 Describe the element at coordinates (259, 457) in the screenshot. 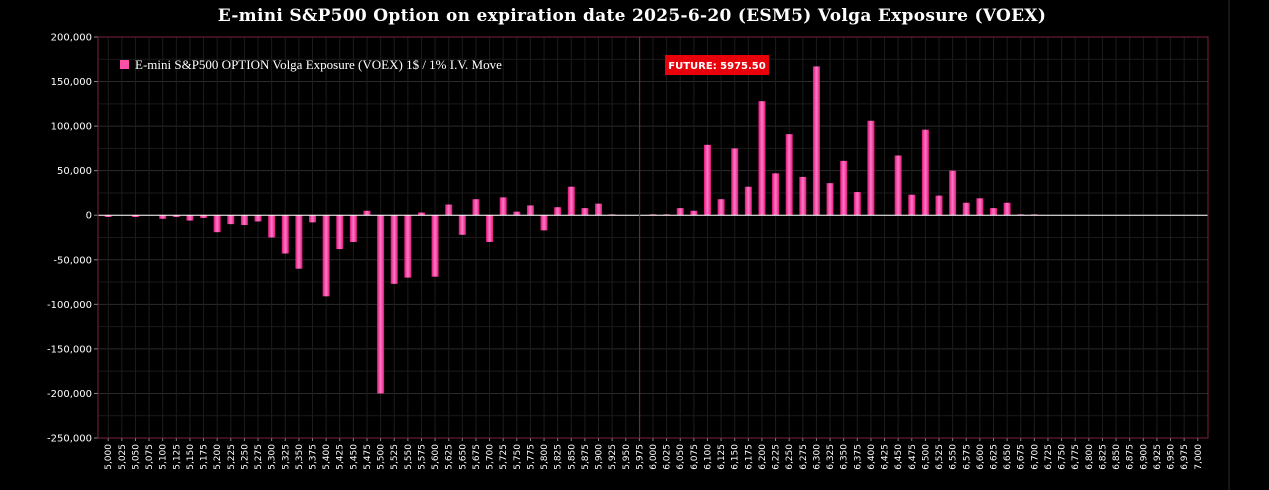

I see `x-tick-label: 5,275` at that location.